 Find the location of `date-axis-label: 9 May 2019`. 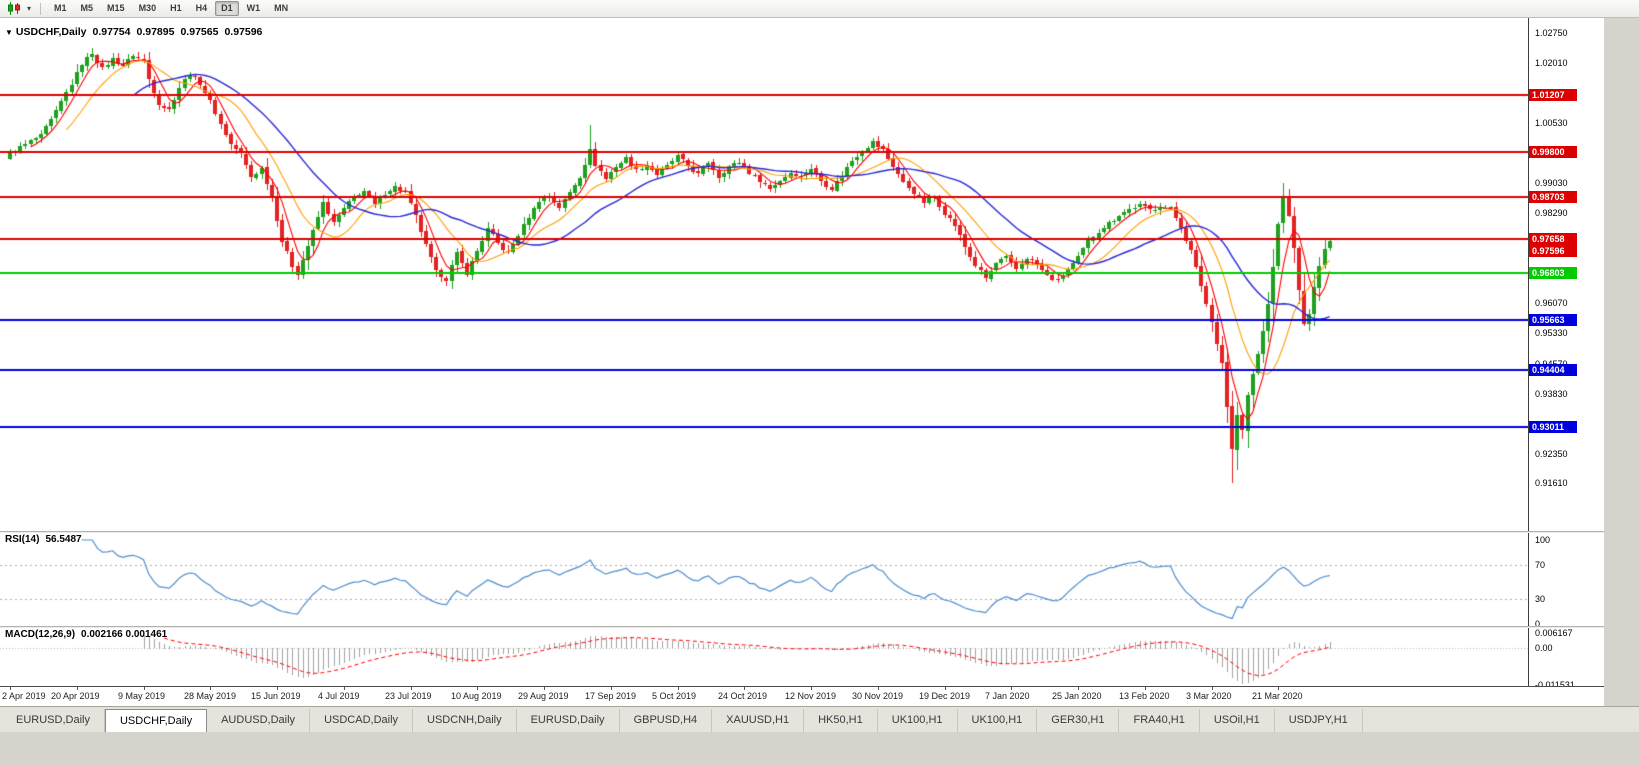

date-axis-label: 9 May 2019 is located at coordinates (142, 696).